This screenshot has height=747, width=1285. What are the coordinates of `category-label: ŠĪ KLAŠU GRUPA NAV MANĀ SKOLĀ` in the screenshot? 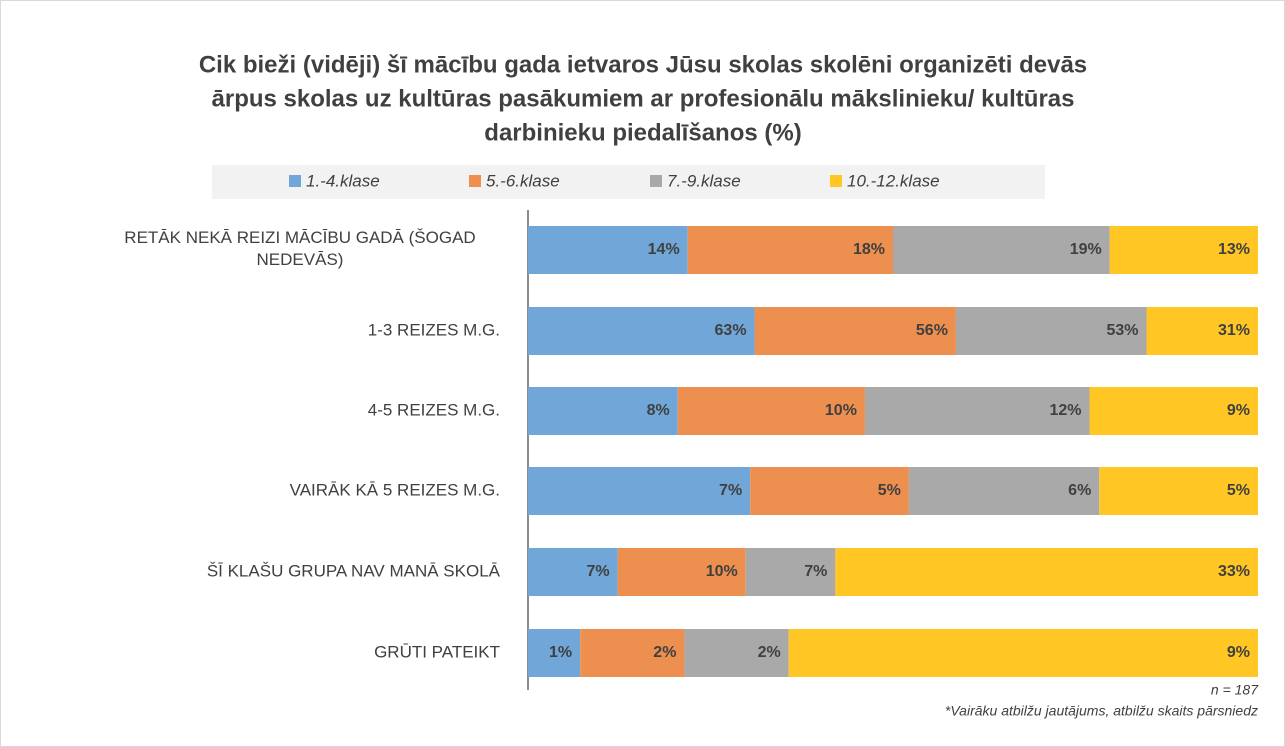 It's located at (354, 570).